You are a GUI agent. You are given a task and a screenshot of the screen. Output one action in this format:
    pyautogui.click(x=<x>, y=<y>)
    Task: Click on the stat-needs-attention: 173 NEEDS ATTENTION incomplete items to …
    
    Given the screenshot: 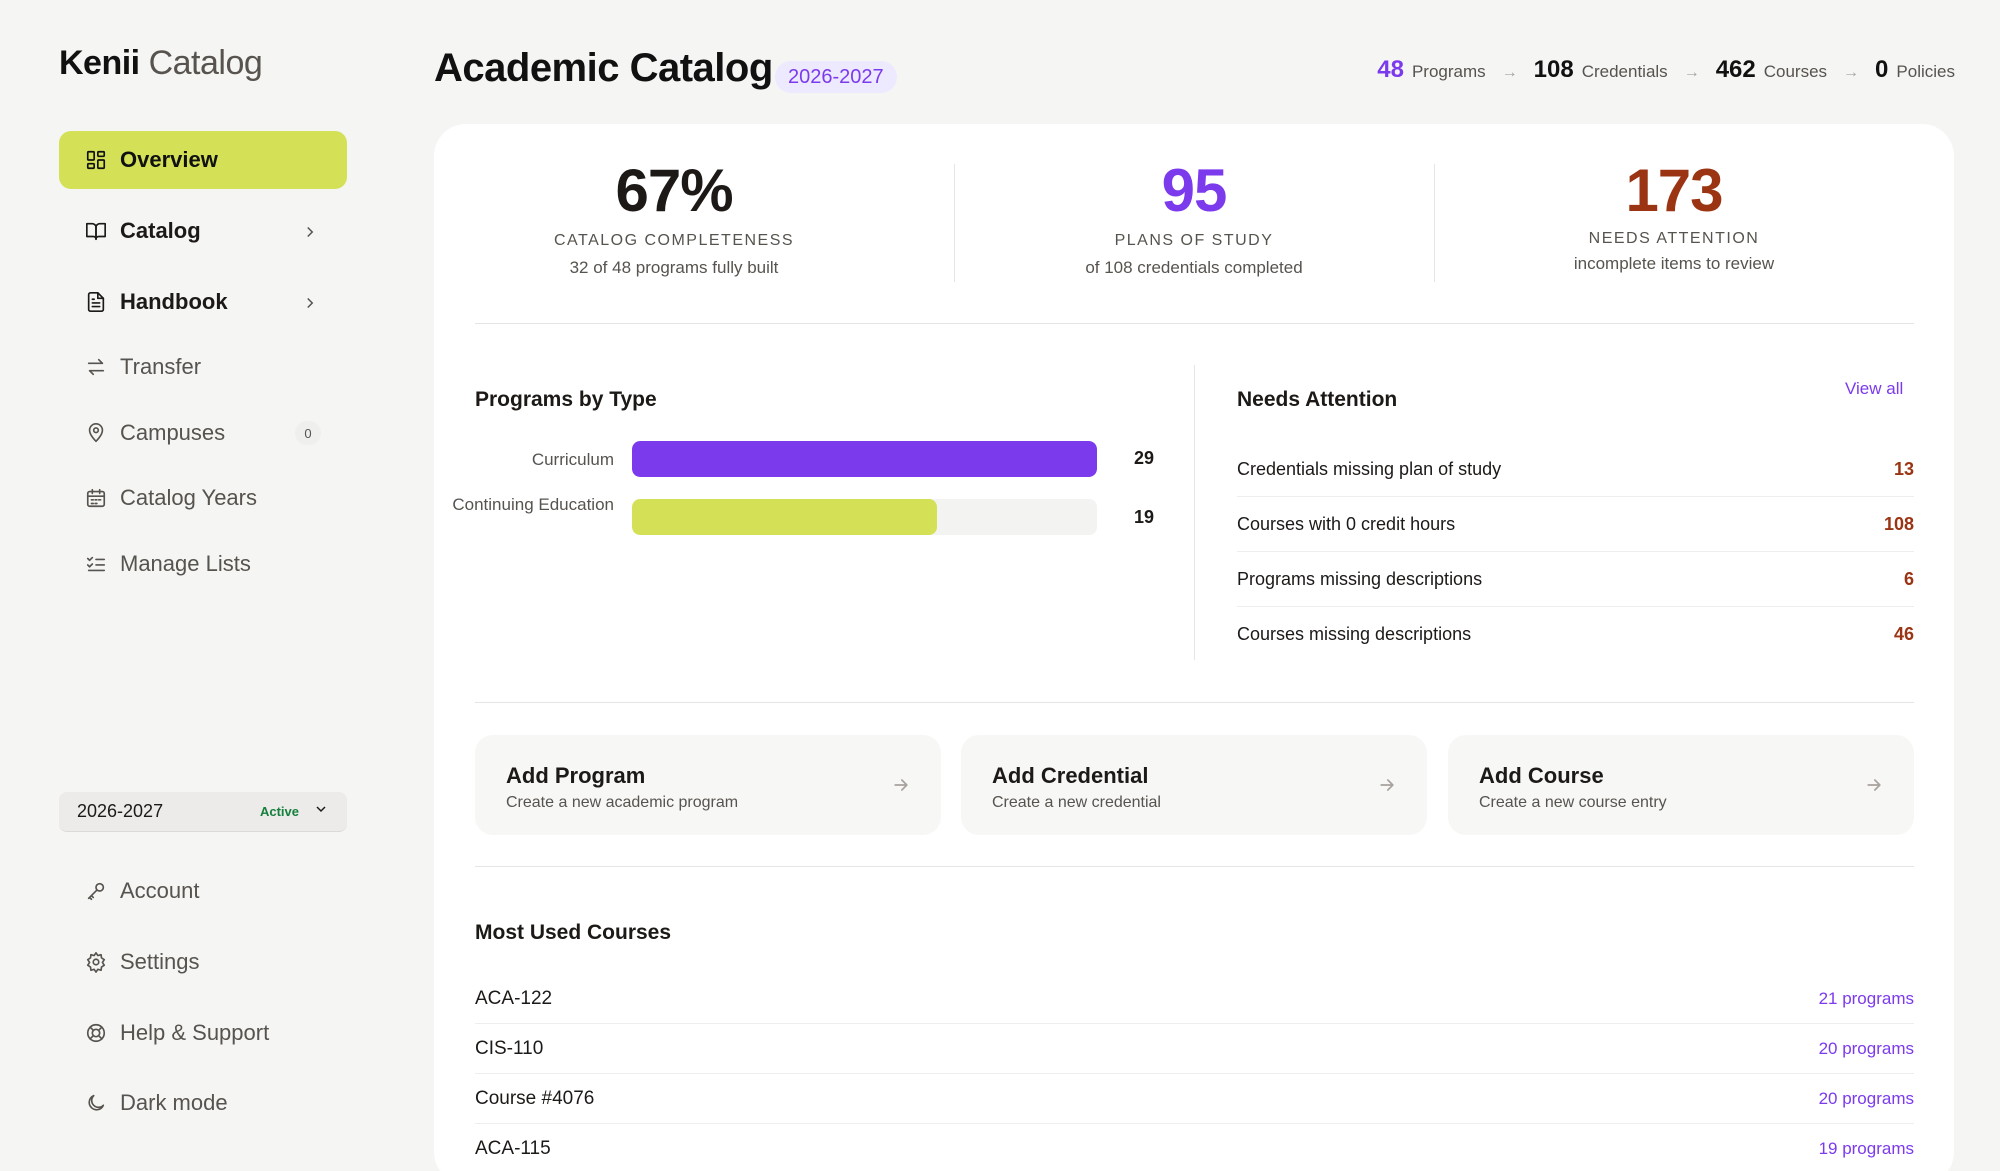 What is the action you would take?
    pyautogui.click(x=1674, y=216)
    